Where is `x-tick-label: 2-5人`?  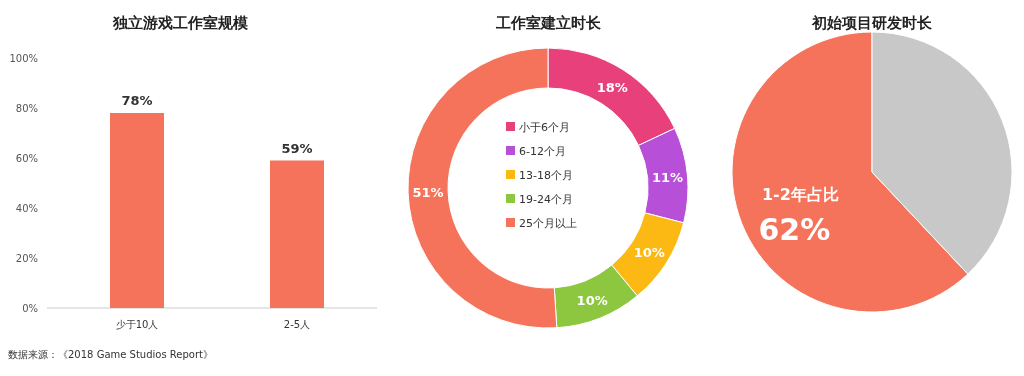
x-tick-label: 2-5人 is located at coordinates (297, 324).